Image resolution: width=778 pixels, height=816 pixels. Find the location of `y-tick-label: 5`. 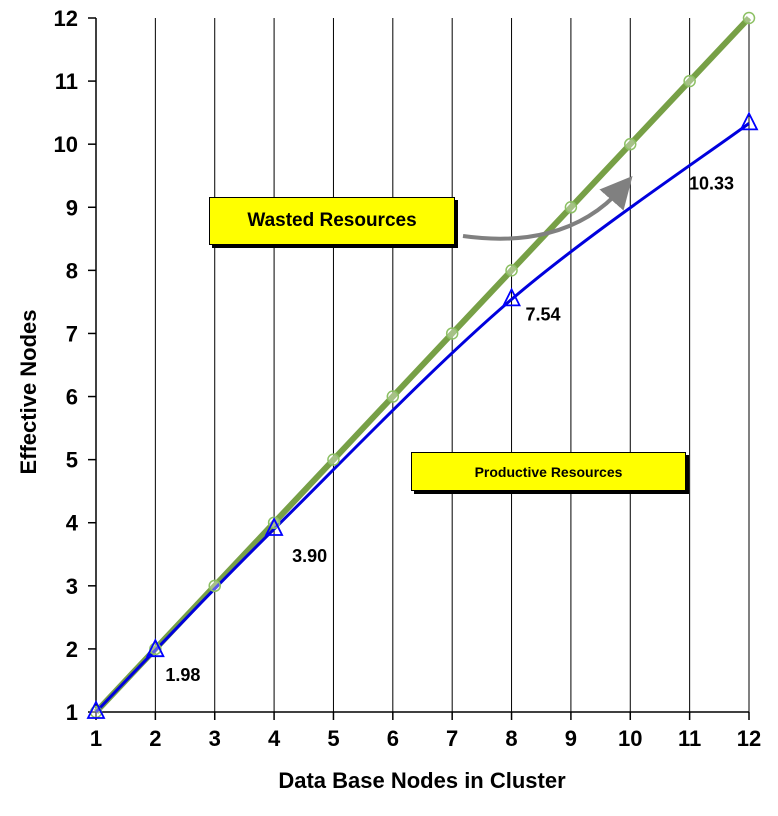

y-tick-label: 5 is located at coordinates (72, 460).